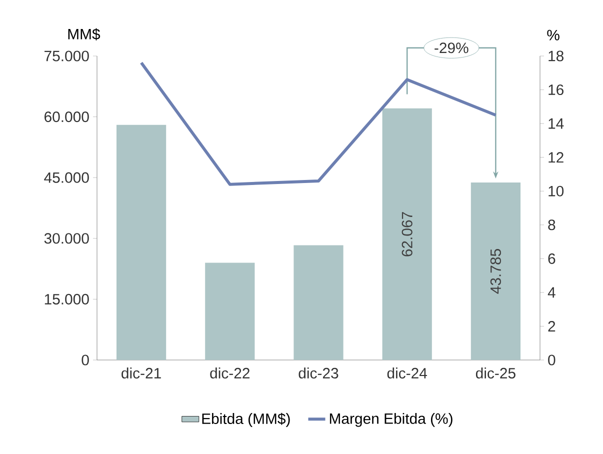 This screenshot has width=603, height=454. Describe the element at coordinates (141, 373) in the screenshot. I see `x-tick-label: dic-21` at that location.